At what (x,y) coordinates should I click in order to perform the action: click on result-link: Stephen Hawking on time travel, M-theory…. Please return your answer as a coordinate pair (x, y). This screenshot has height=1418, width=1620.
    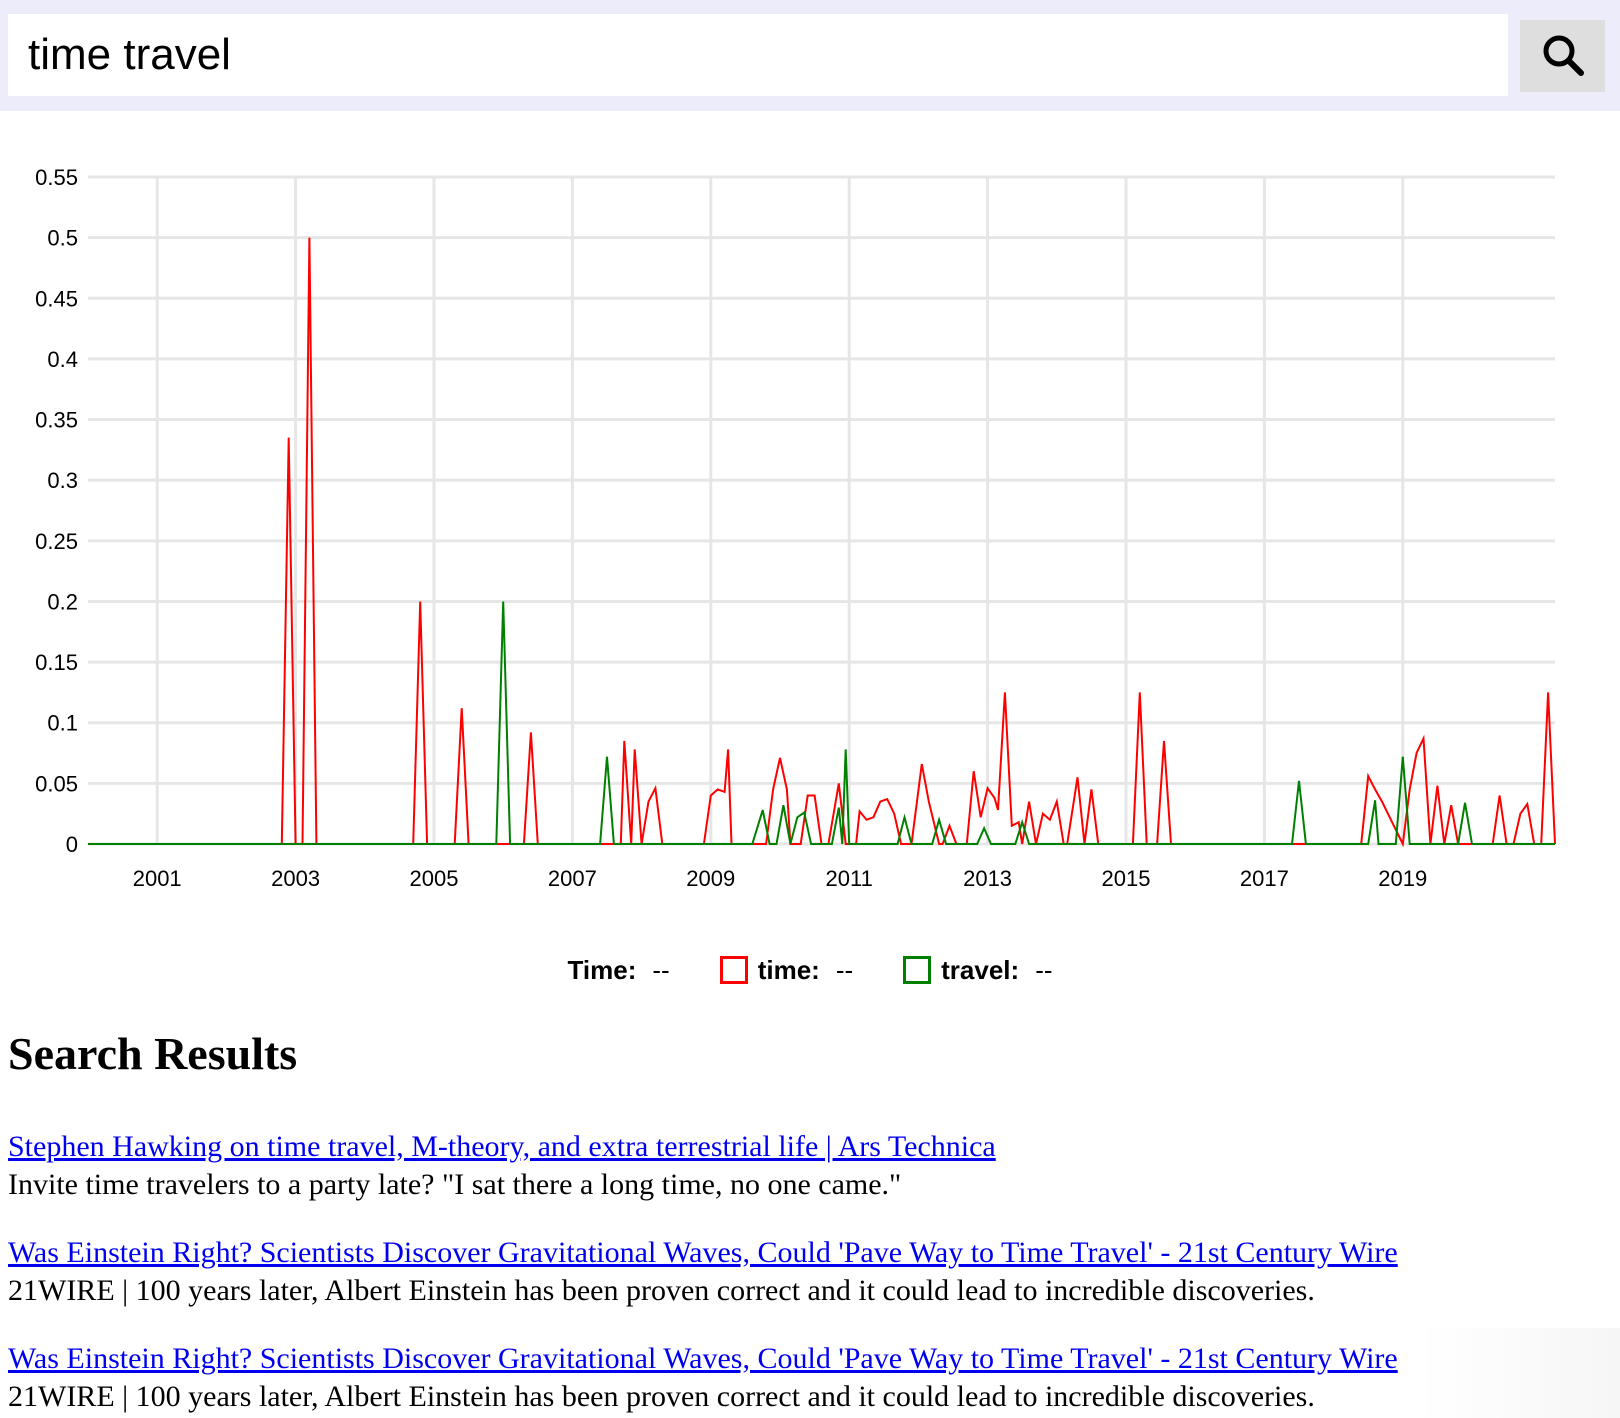
    Looking at the image, I should click on (502, 1146).